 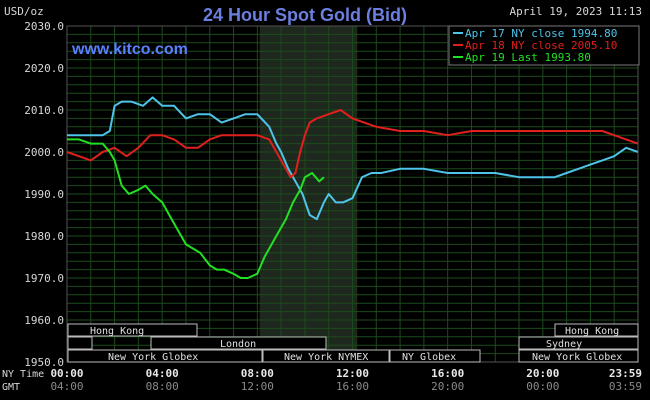 I want to click on y-tick-label: 1960.0, so click(x=44, y=320).